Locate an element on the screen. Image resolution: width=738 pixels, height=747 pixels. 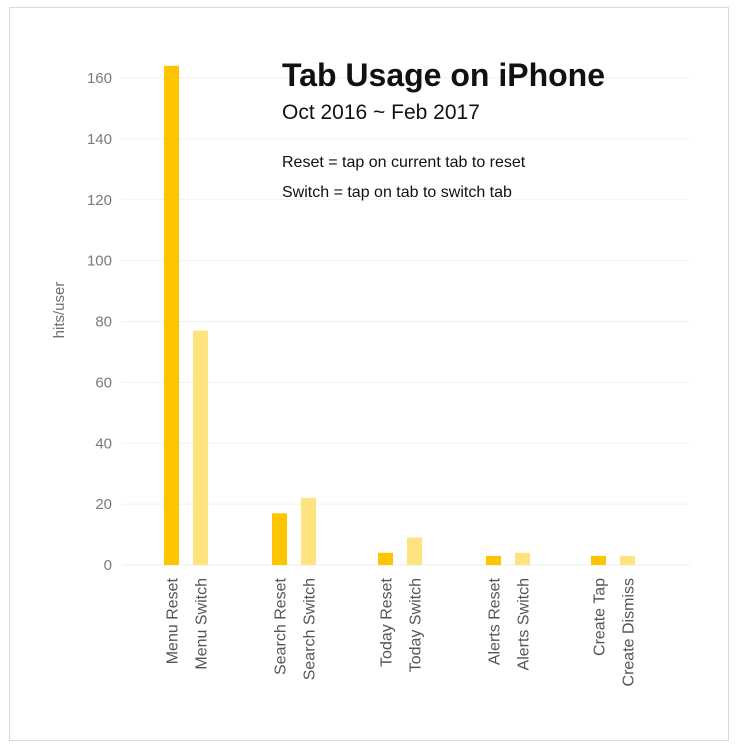
x-category-label: Today Switch is located at coordinates (416, 625).